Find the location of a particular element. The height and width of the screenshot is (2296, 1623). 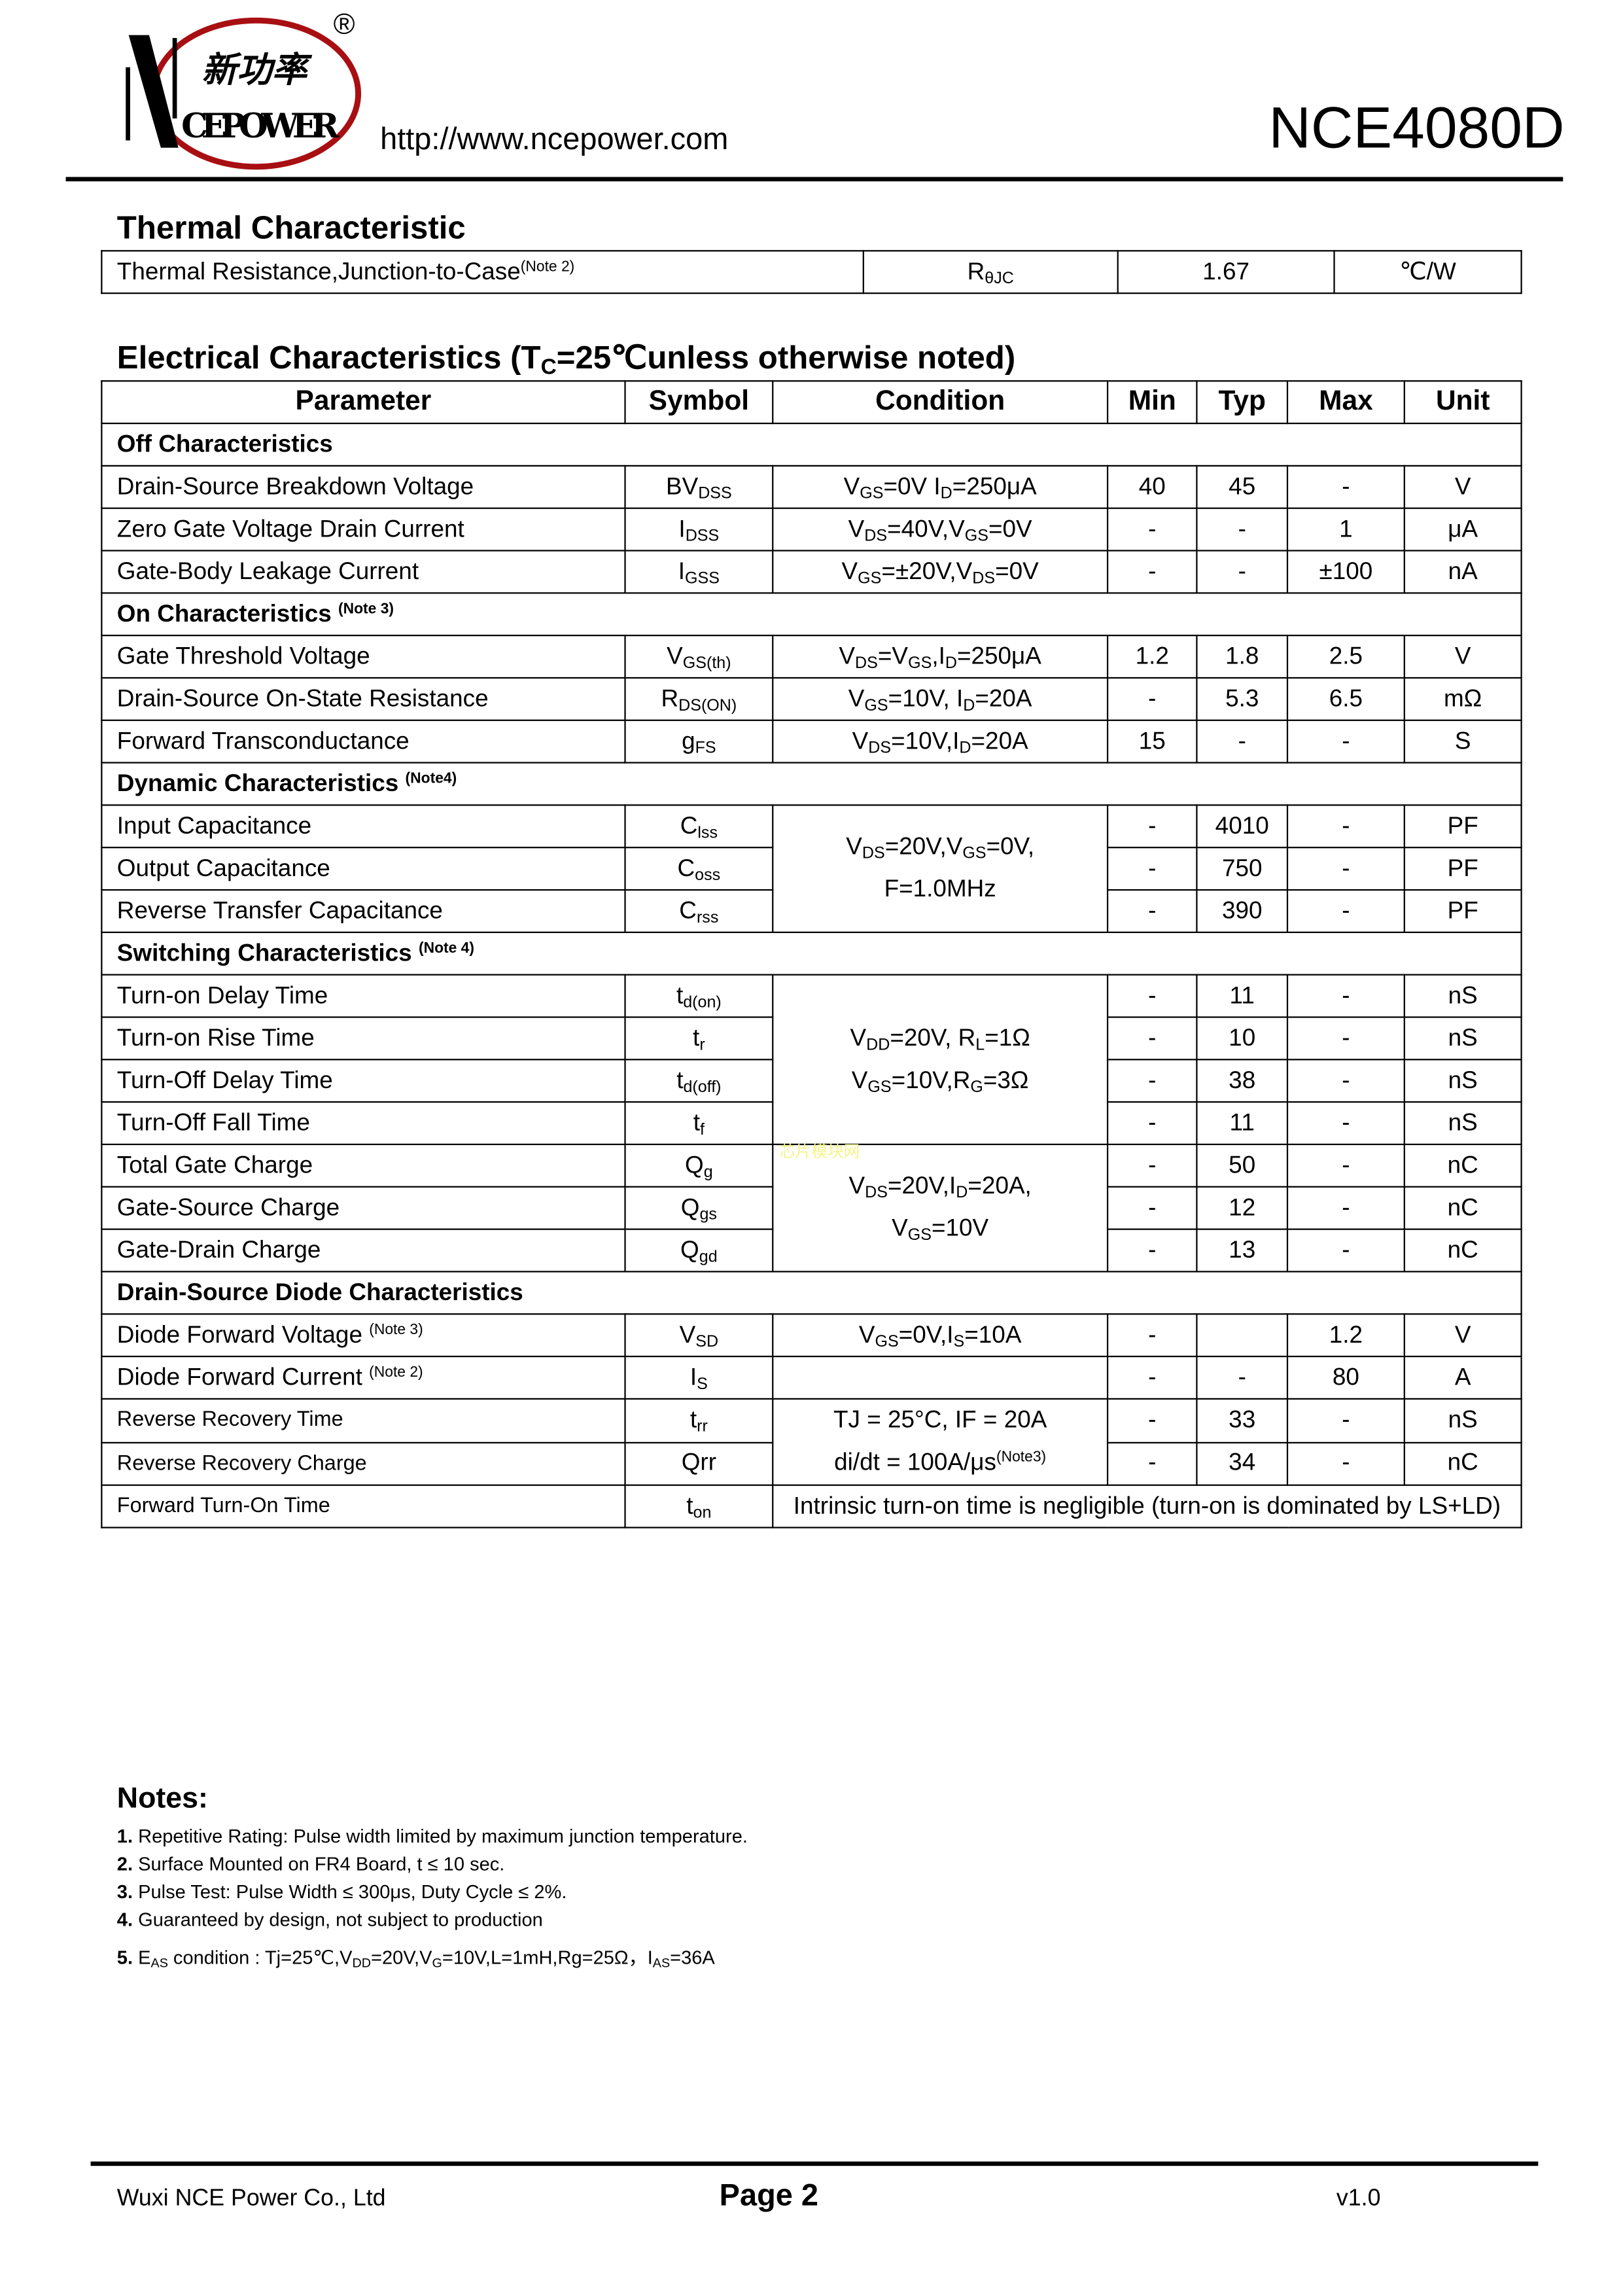

column-header-condition: Condition is located at coordinates (941, 402).